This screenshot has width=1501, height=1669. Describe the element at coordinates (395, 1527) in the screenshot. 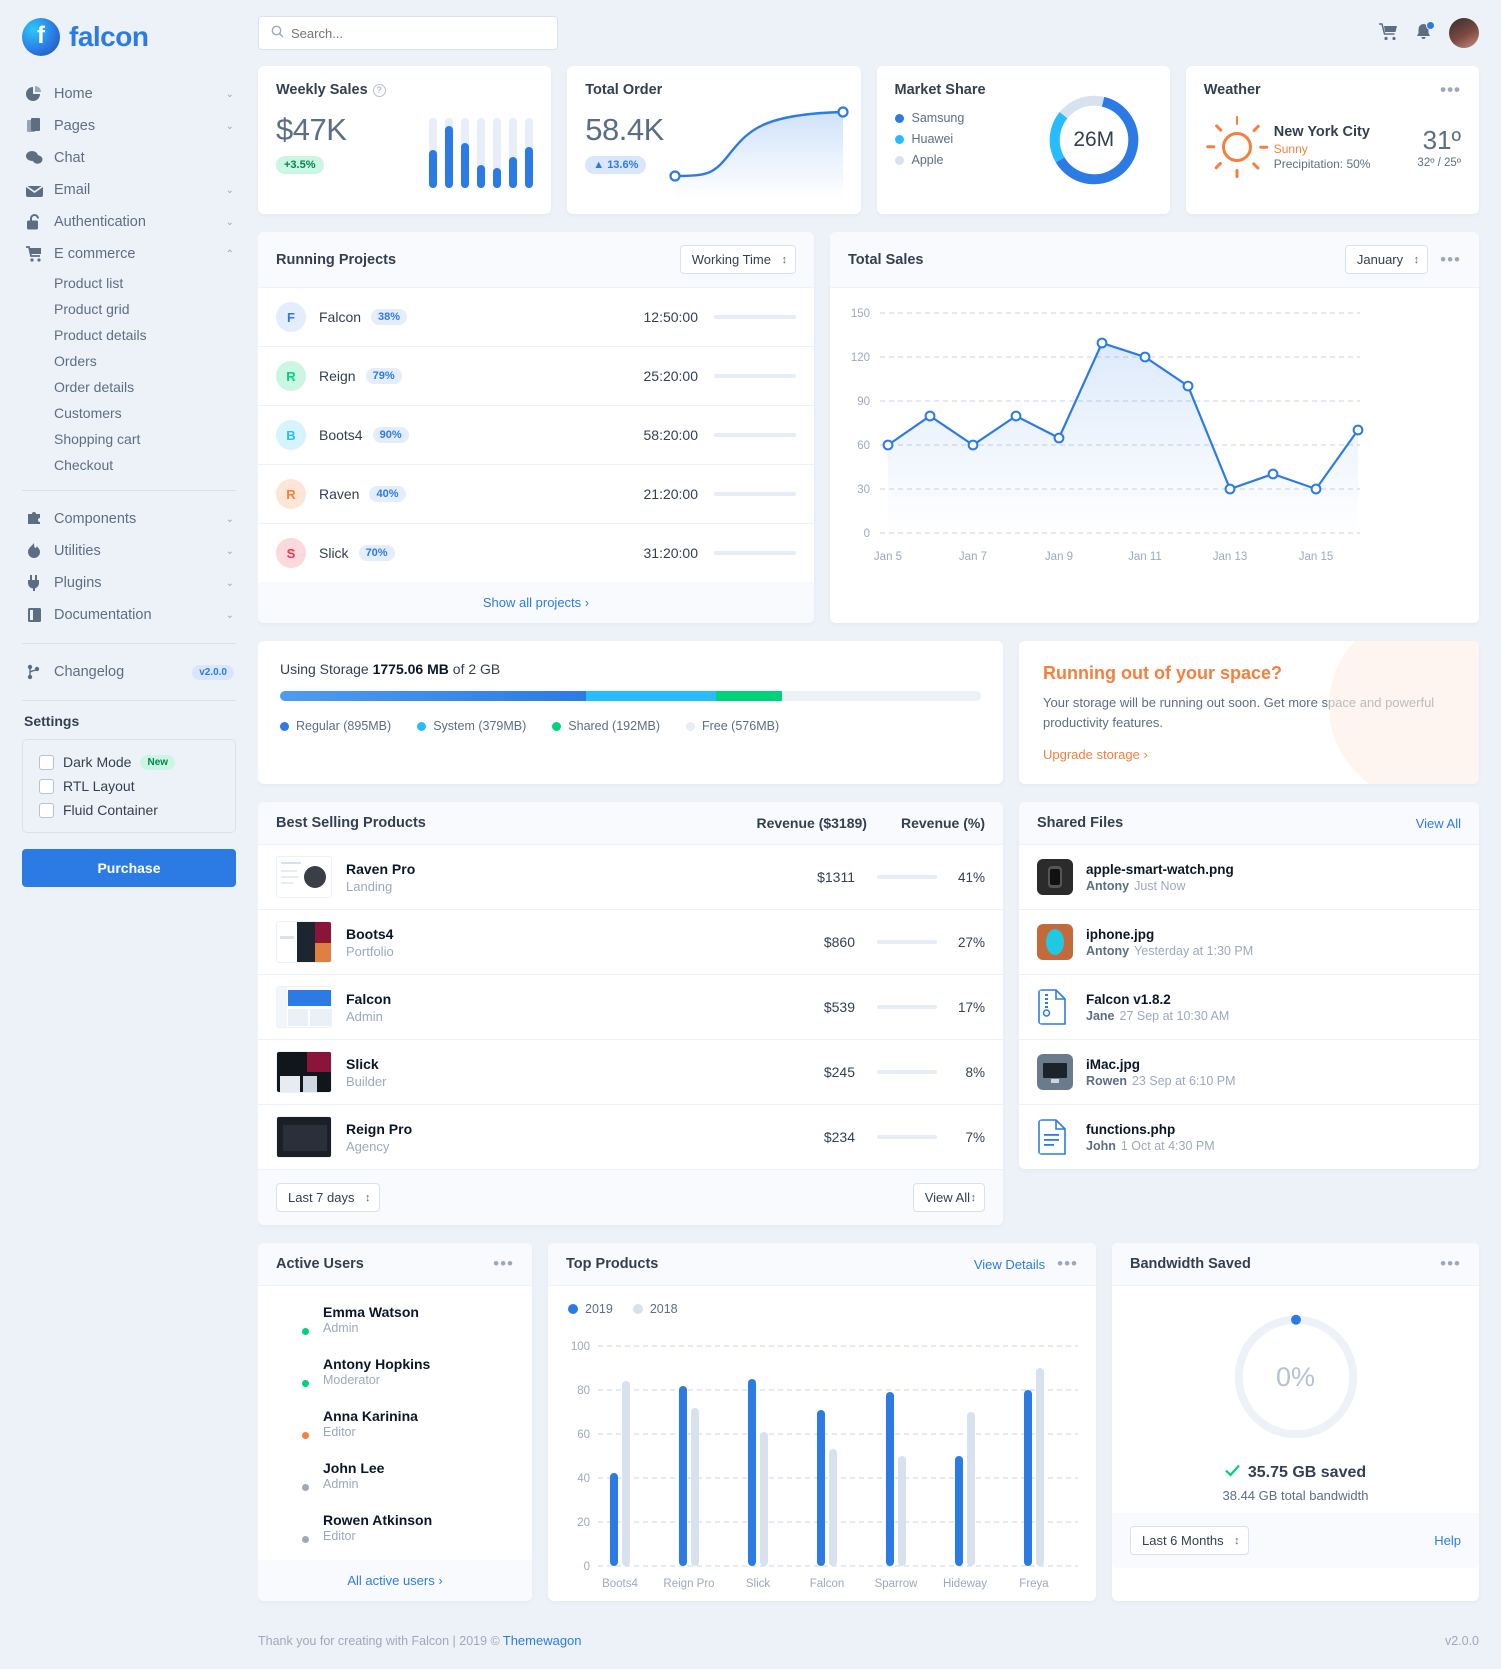

I see `list-item: Rowen Atkinson Editor` at that location.